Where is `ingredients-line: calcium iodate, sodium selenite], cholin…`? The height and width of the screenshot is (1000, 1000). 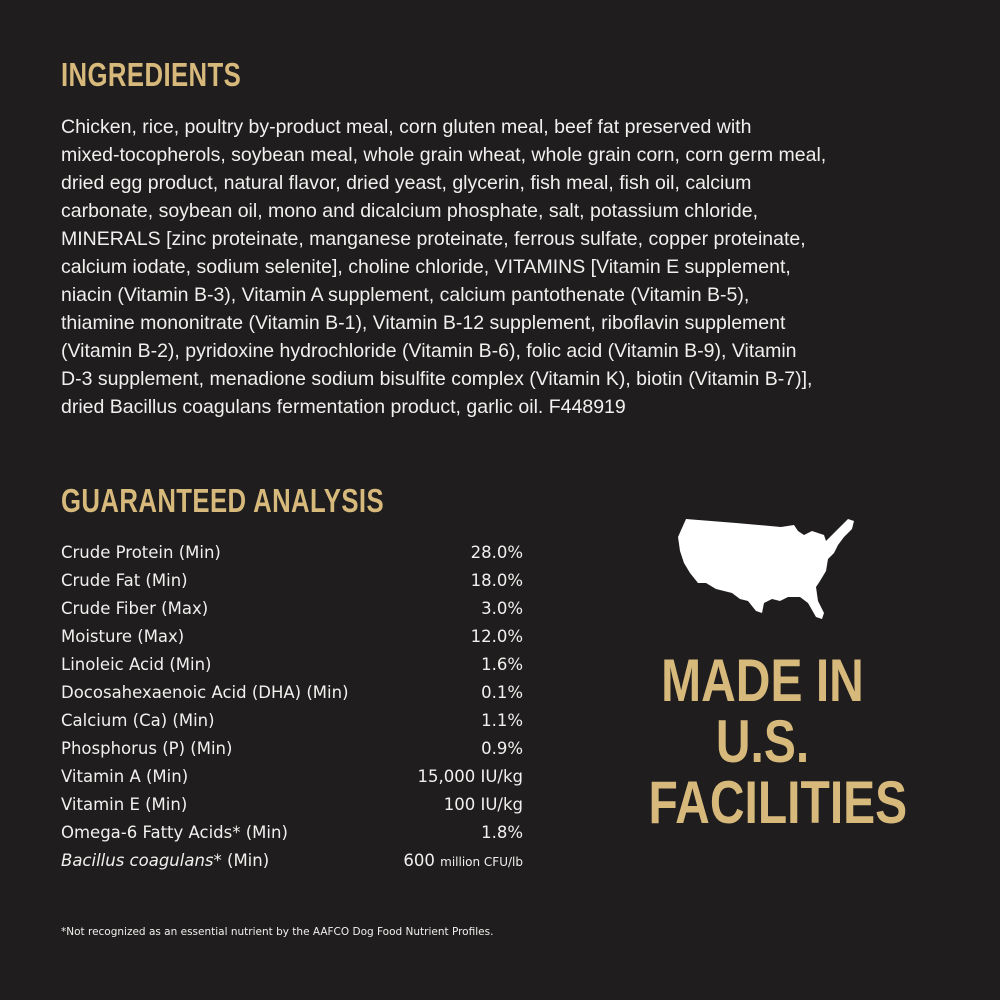 ingredients-line: calcium iodate, sodium selenite], cholin… is located at coordinates (426, 267).